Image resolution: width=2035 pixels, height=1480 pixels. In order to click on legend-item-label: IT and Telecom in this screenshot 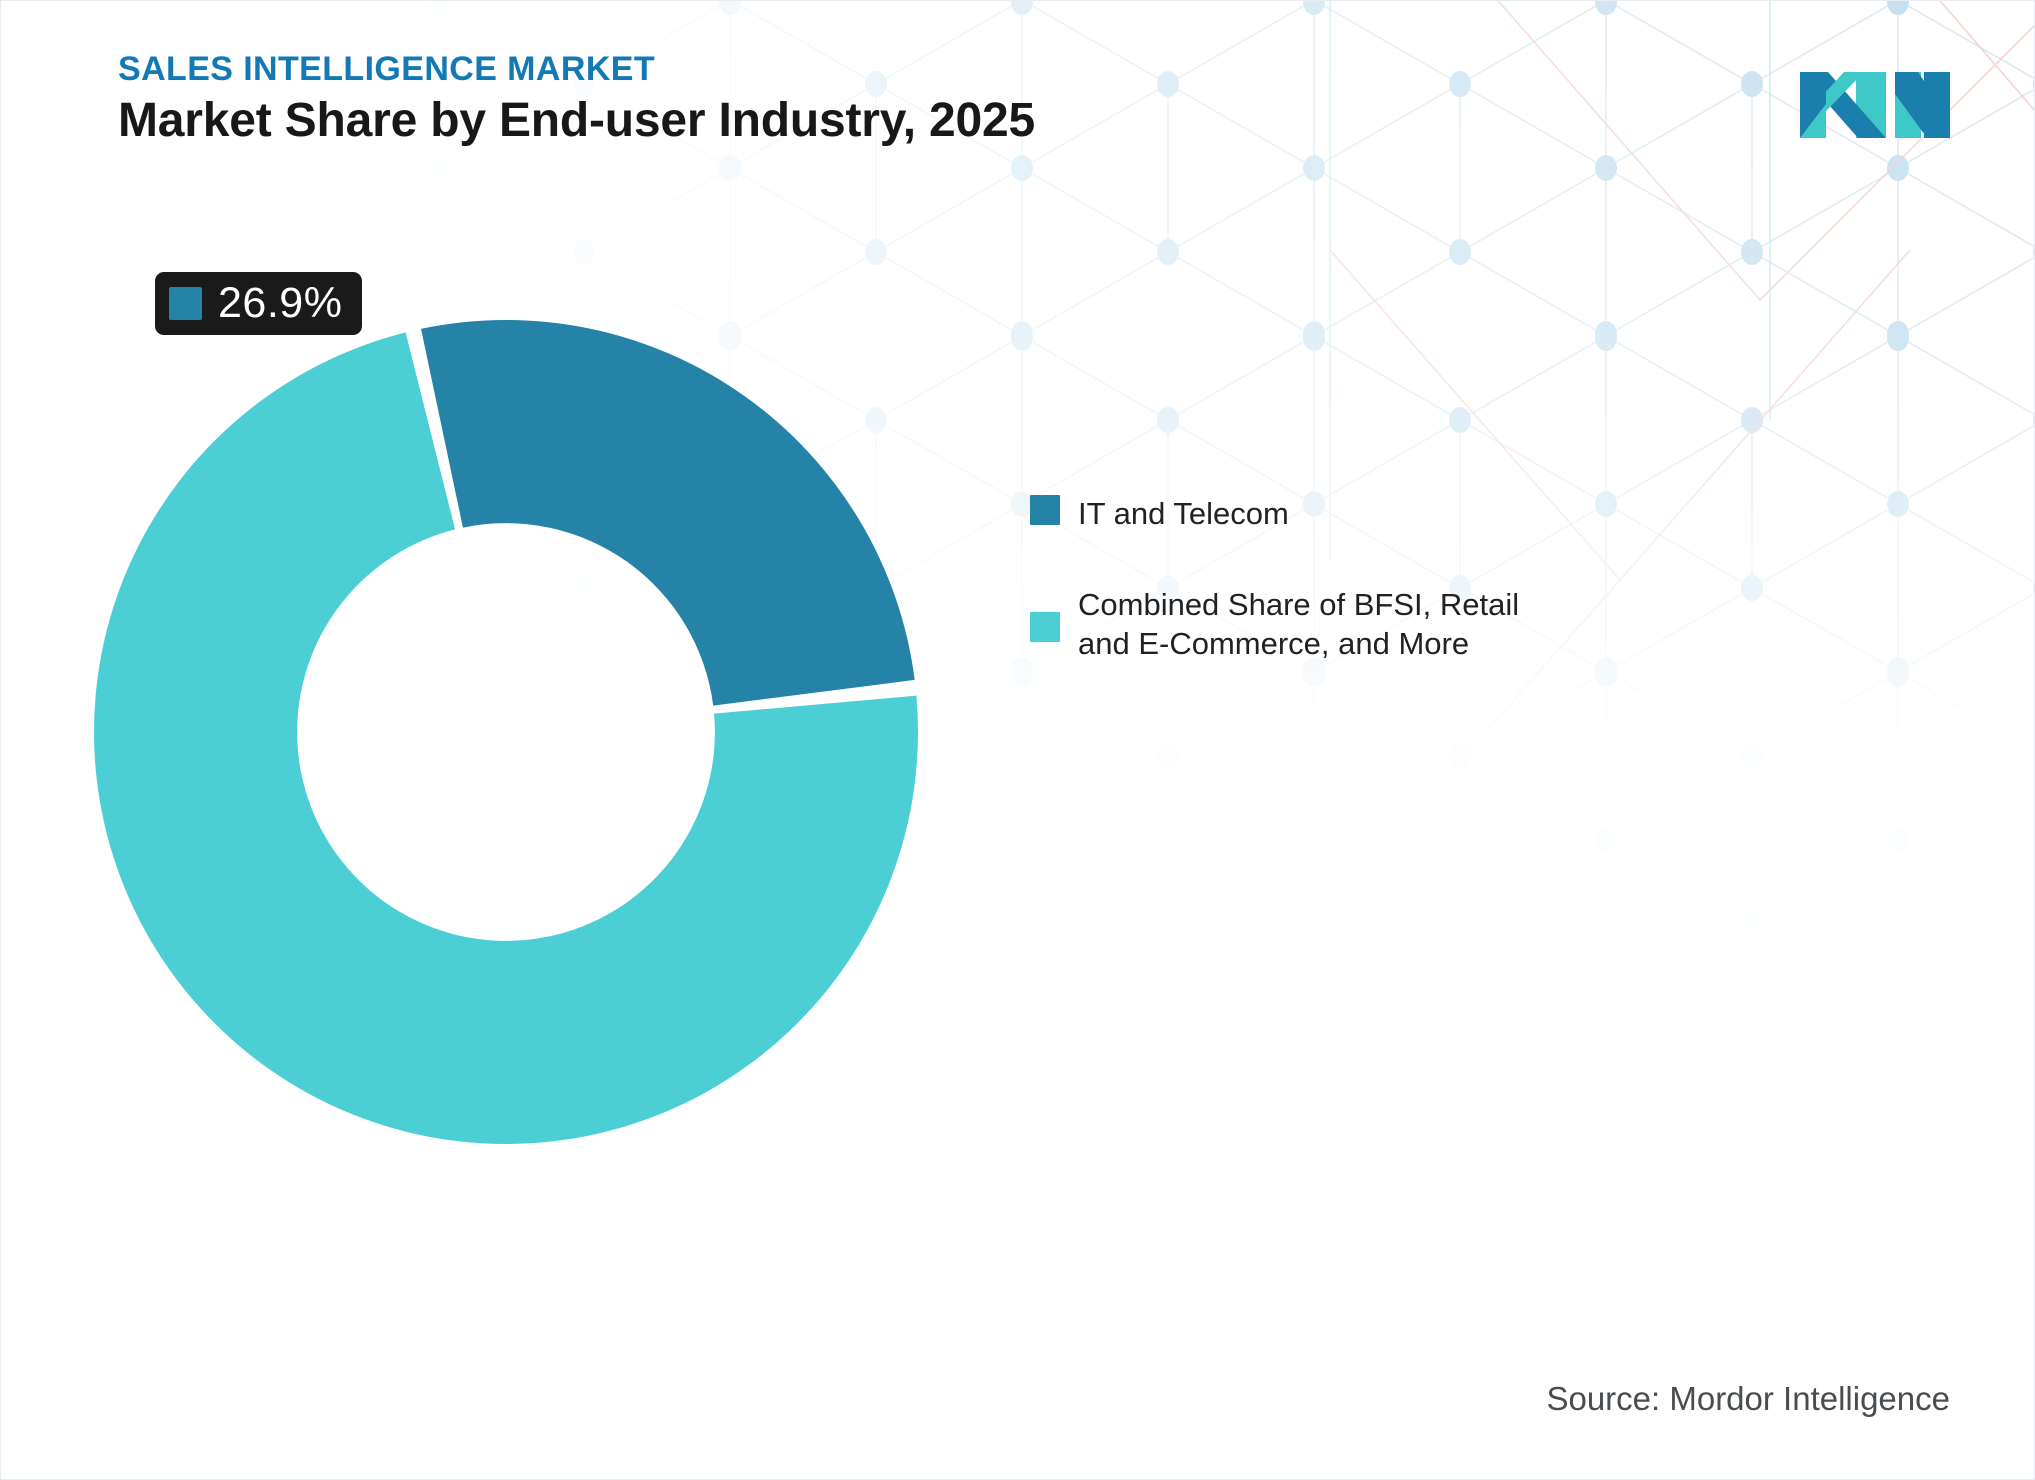, I will do `click(1183, 513)`.